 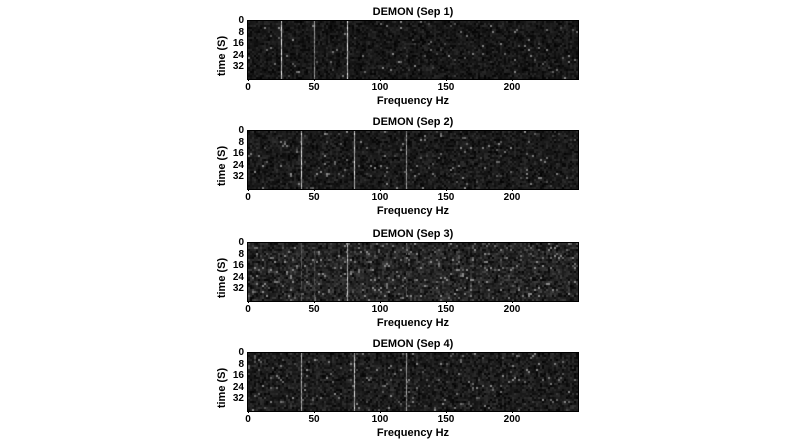 What do you see at coordinates (413, 344) in the screenshot?
I see `panel-title: DEMON (Sep 4)` at bounding box center [413, 344].